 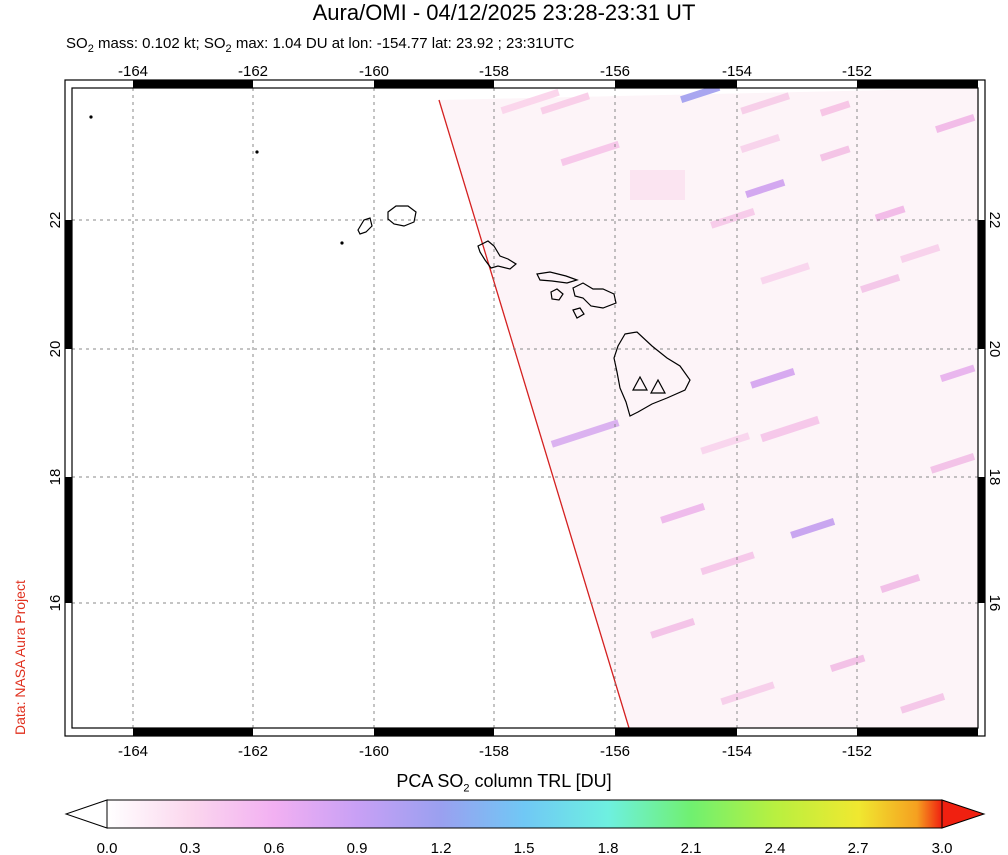 I want to click on right-lat-ticks: 16 18 20 22, so click(x=994, y=412).